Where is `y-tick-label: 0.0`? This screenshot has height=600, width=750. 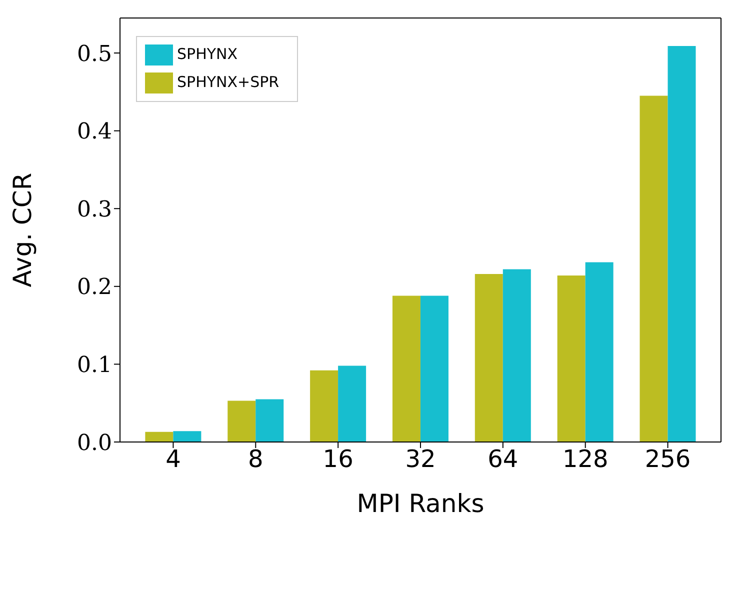
y-tick-label: 0.0 is located at coordinates (94, 443).